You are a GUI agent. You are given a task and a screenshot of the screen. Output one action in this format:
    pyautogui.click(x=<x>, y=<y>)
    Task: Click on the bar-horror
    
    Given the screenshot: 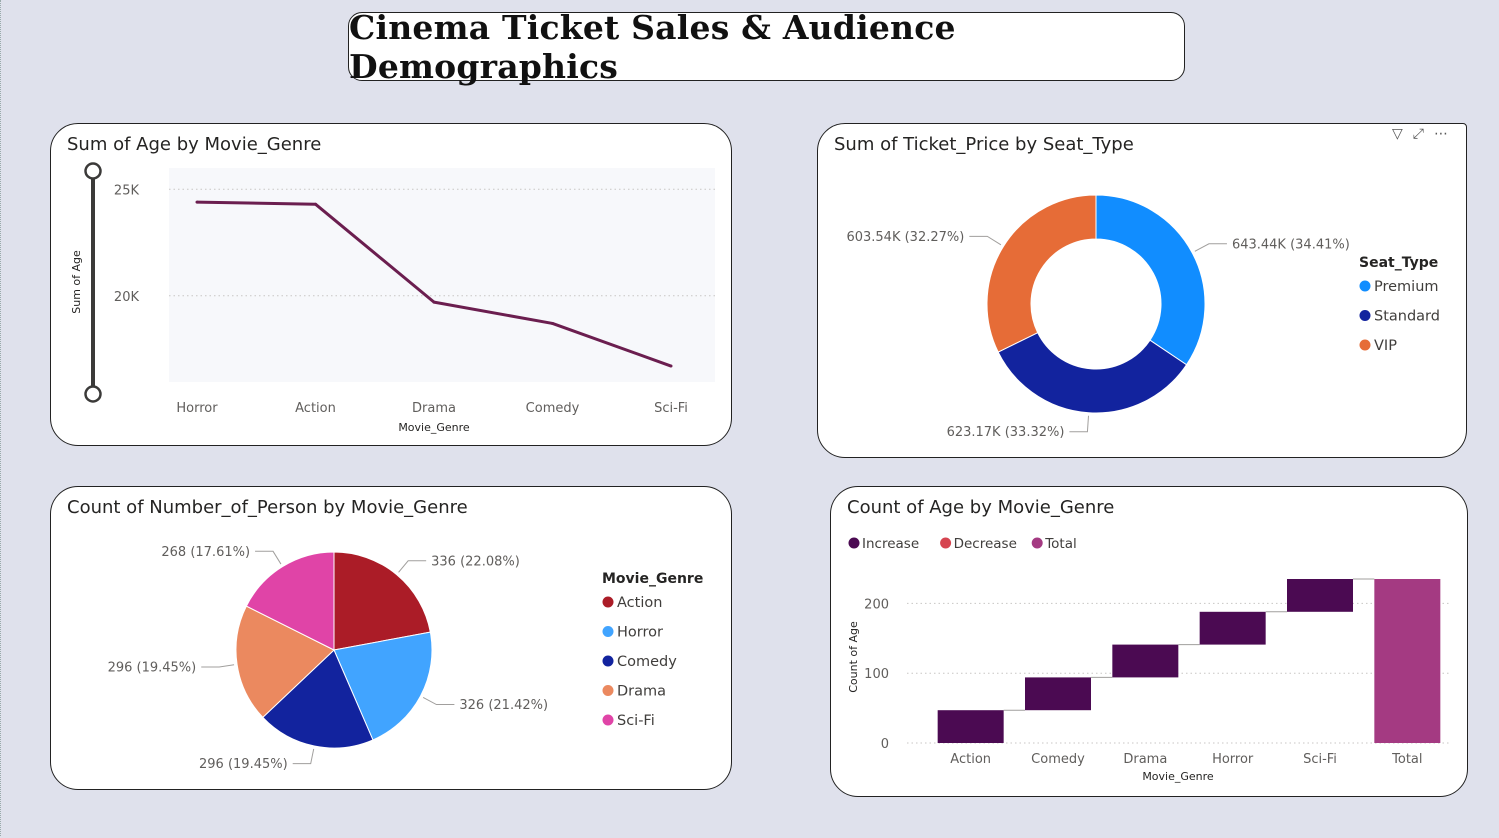 What is the action you would take?
    pyautogui.click(x=1232, y=628)
    